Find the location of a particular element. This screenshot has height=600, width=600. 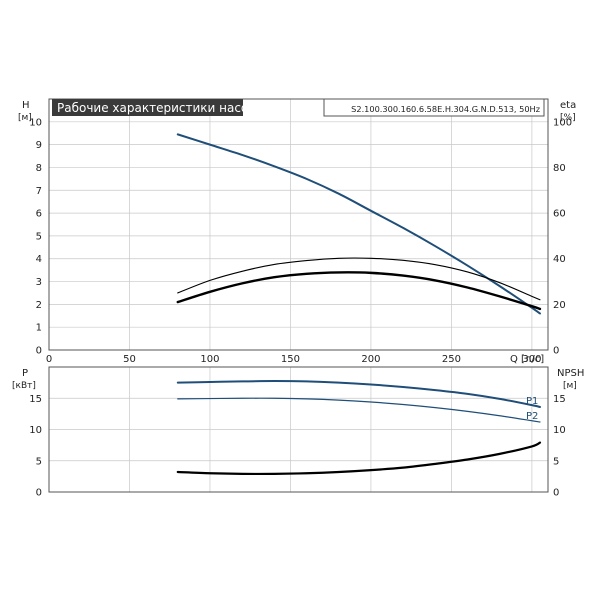

power-tick-label: 0 is located at coordinates (39, 493).